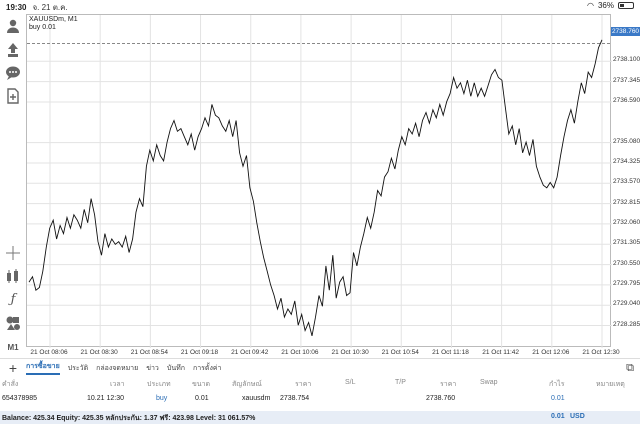  What do you see at coordinates (13, 299) in the screenshot?
I see `function-icon: ƒ` at bounding box center [13, 299].